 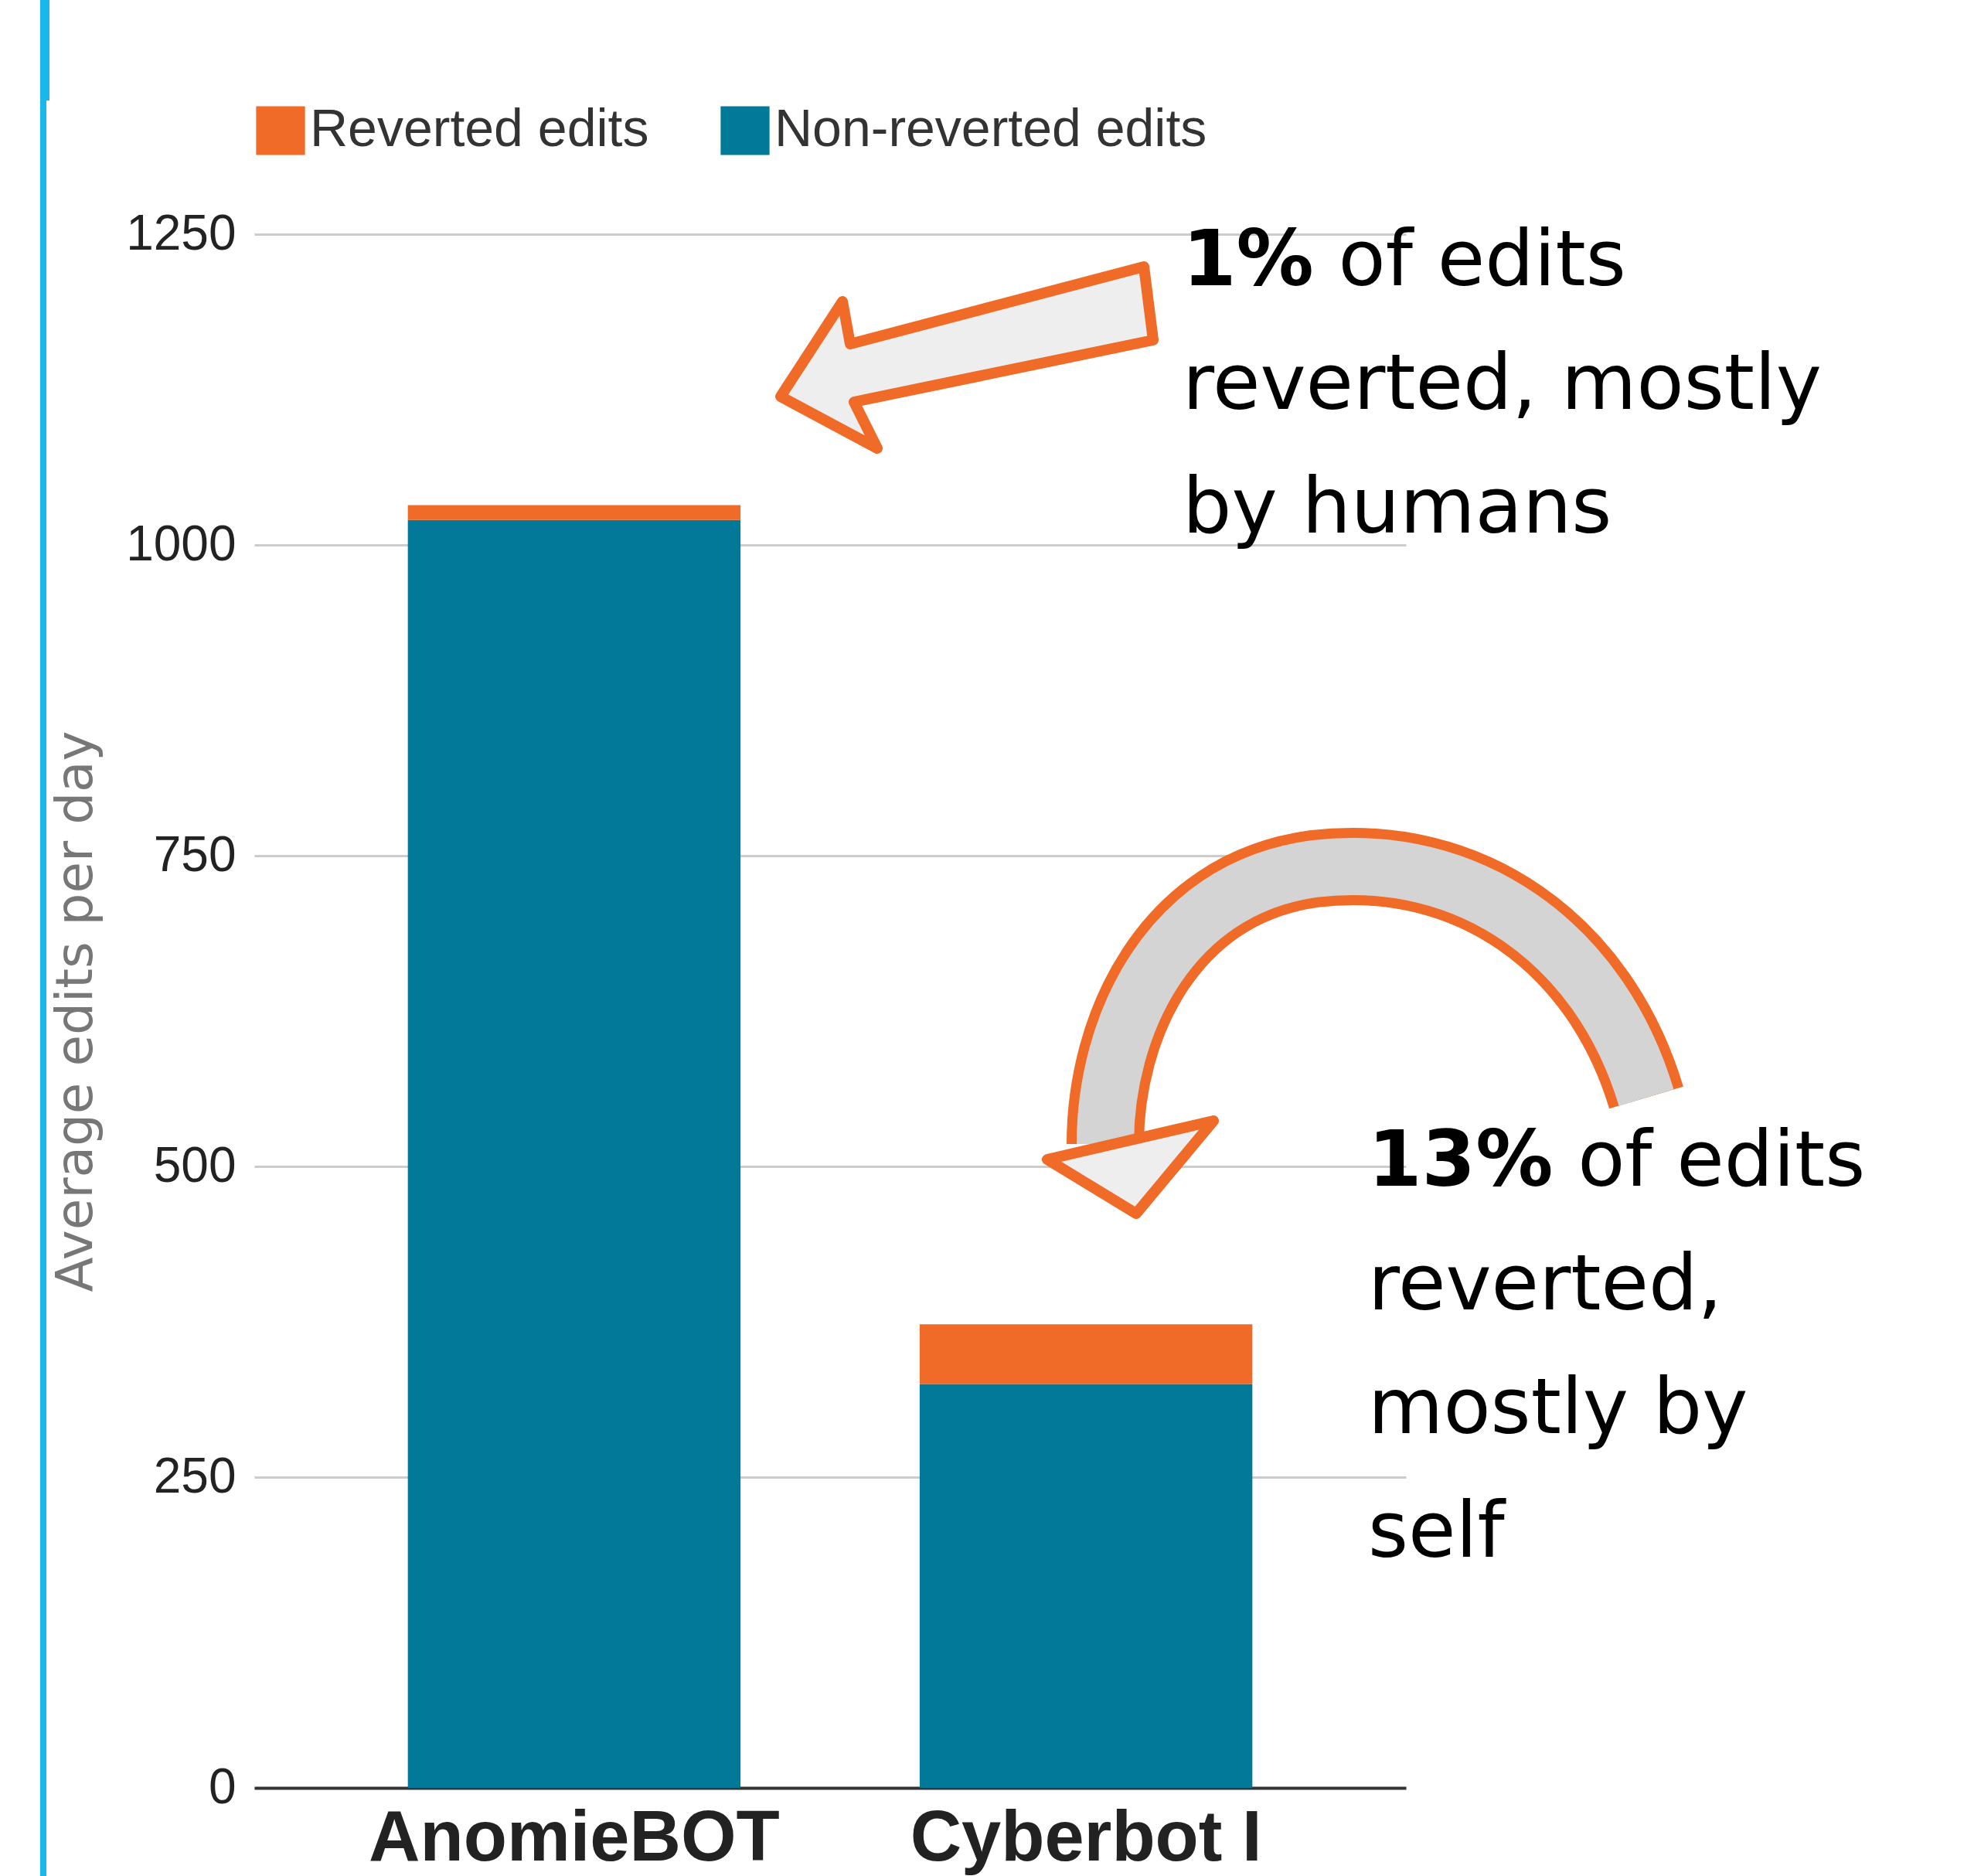 What do you see at coordinates (574, 1836) in the screenshot?
I see `x-tick-label: AnomieBOT` at bounding box center [574, 1836].